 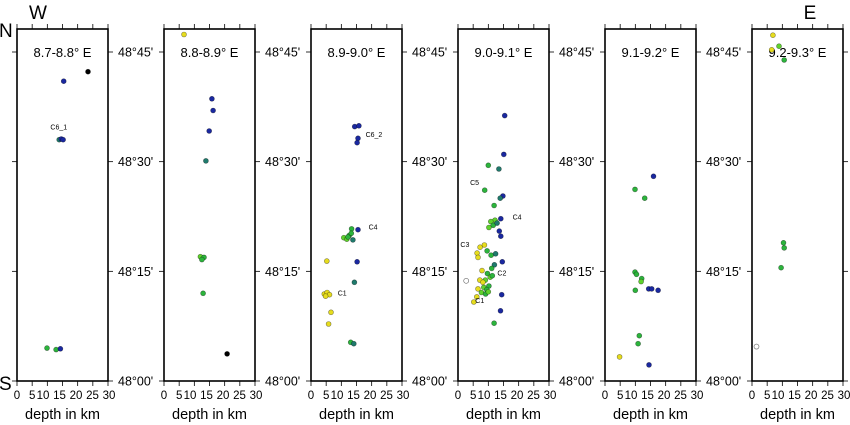 What do you see at coordinates (479, 301) in the screenshot?
I see `cluster-label: C1` at bounding box center [479, 301].